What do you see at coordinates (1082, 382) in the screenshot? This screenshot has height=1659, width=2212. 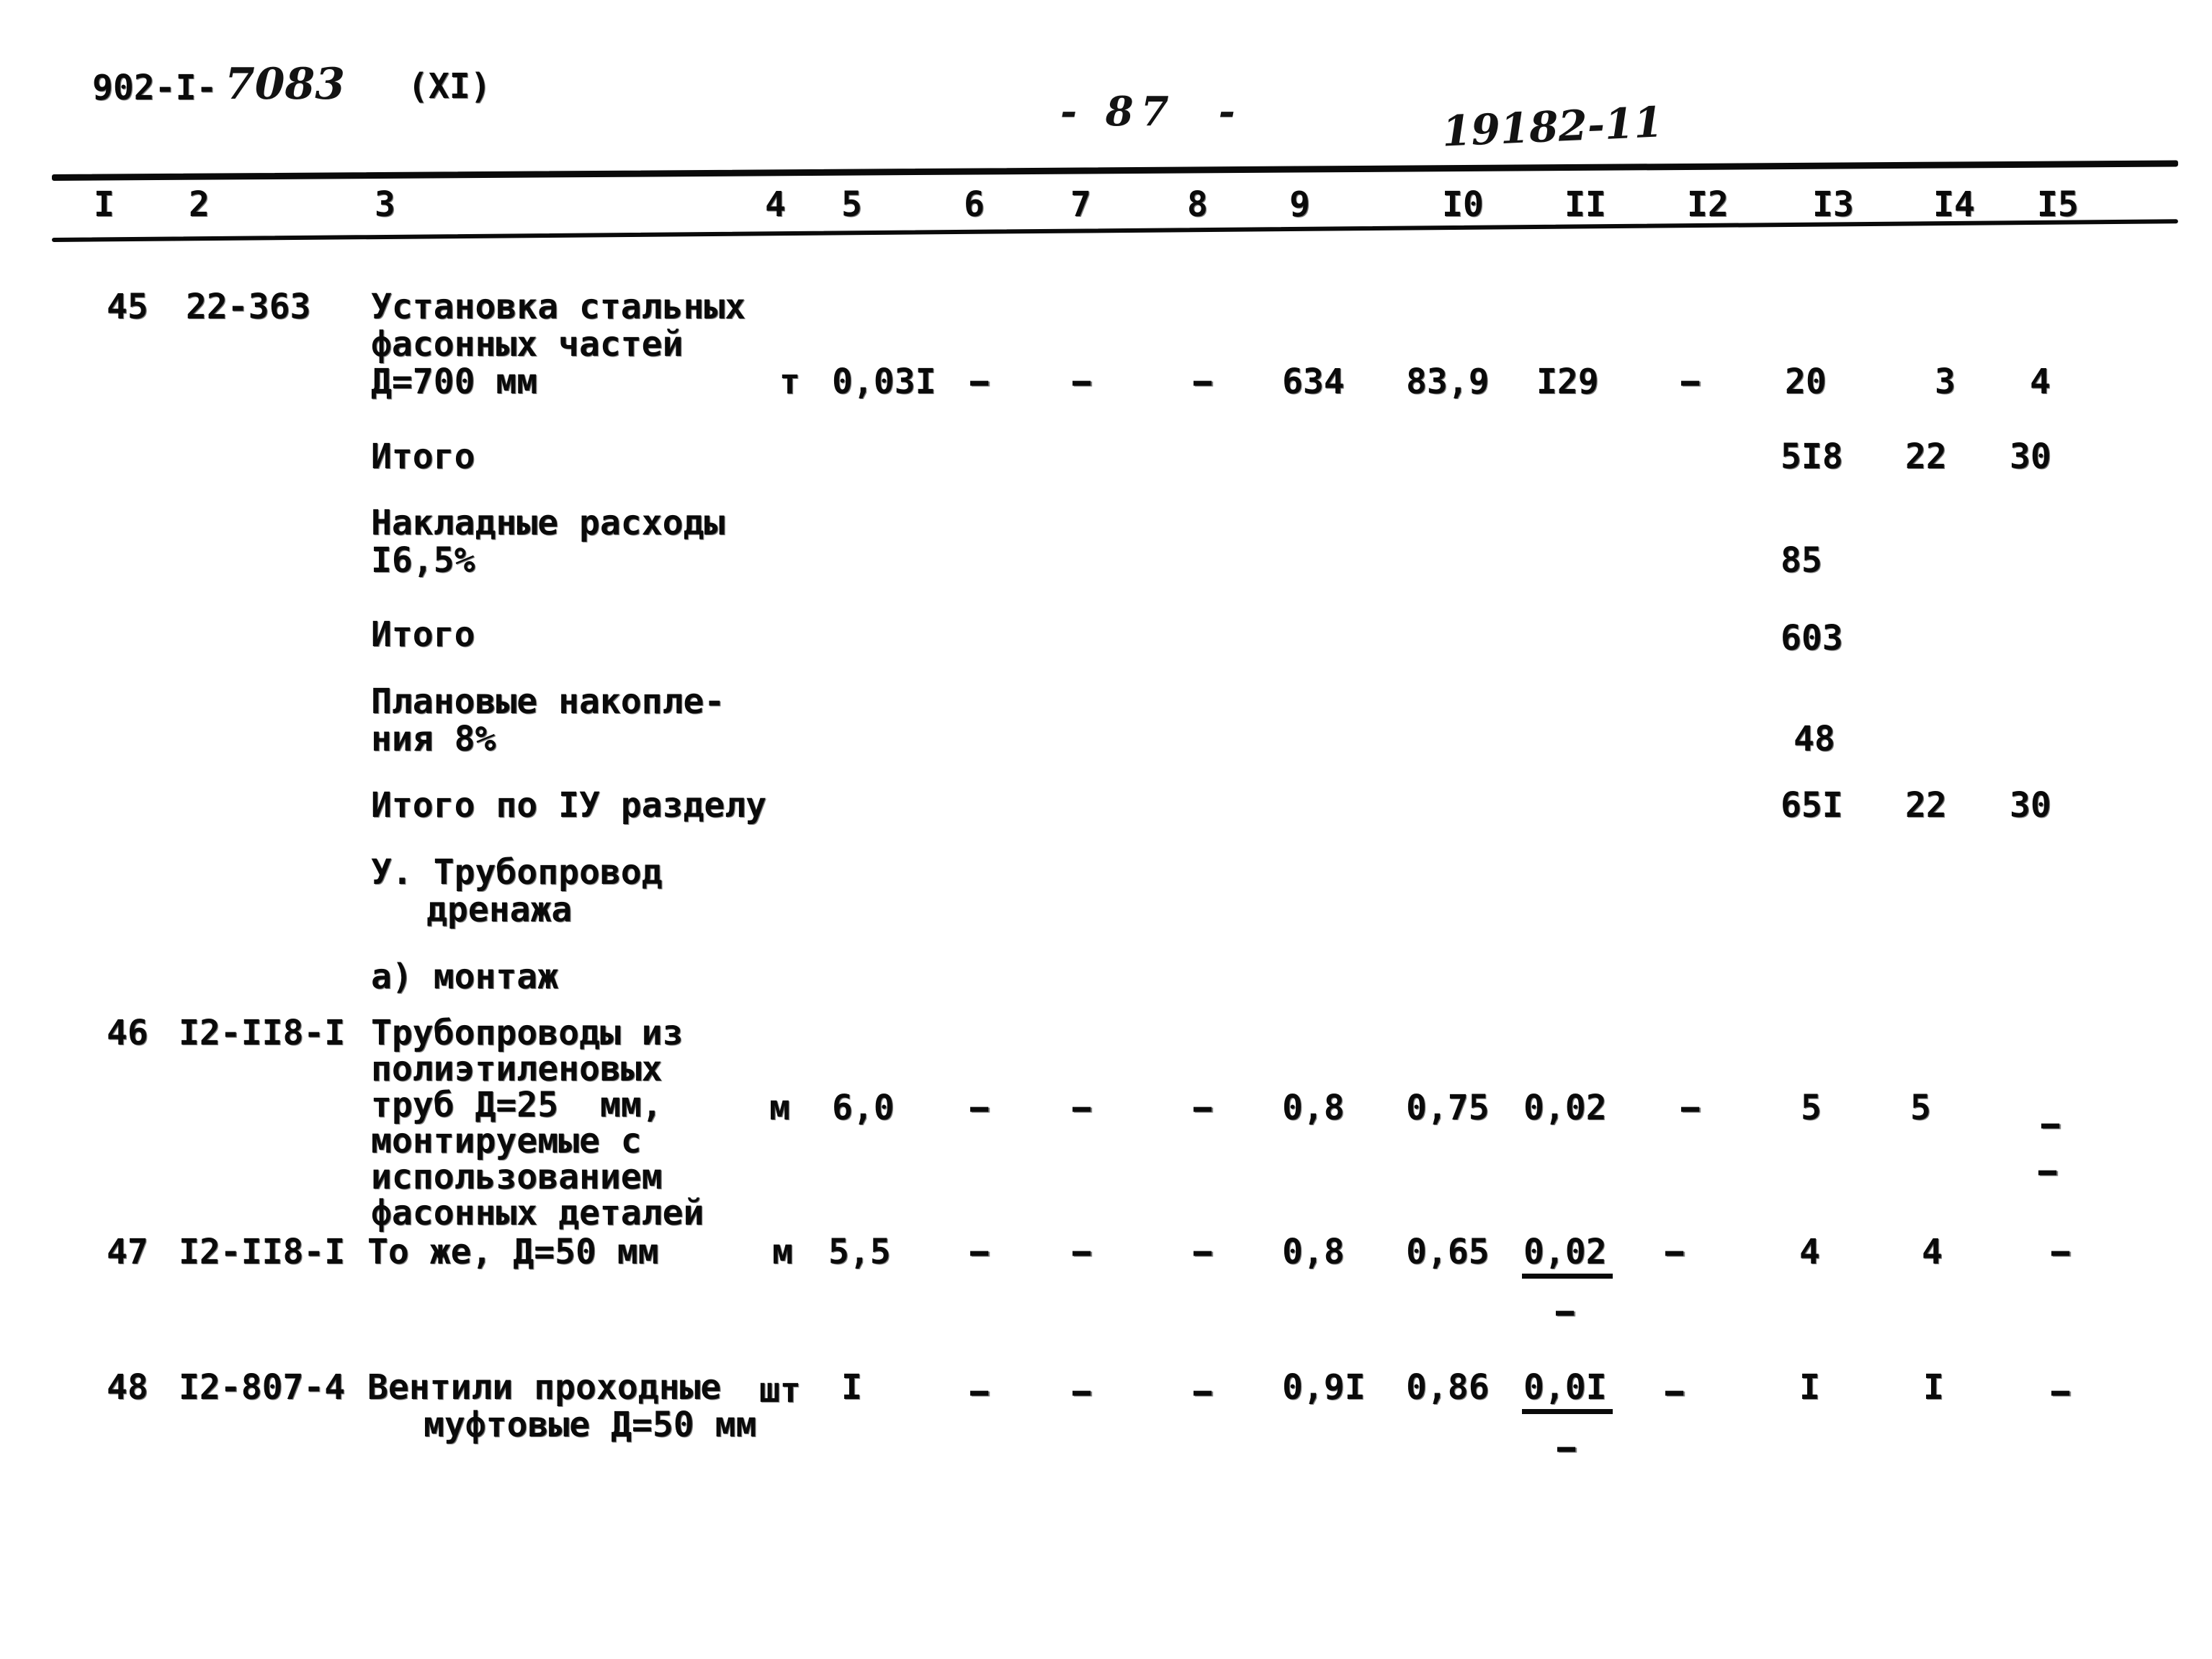 I see `row45-col7: -` at bounding box center [1082, 382].